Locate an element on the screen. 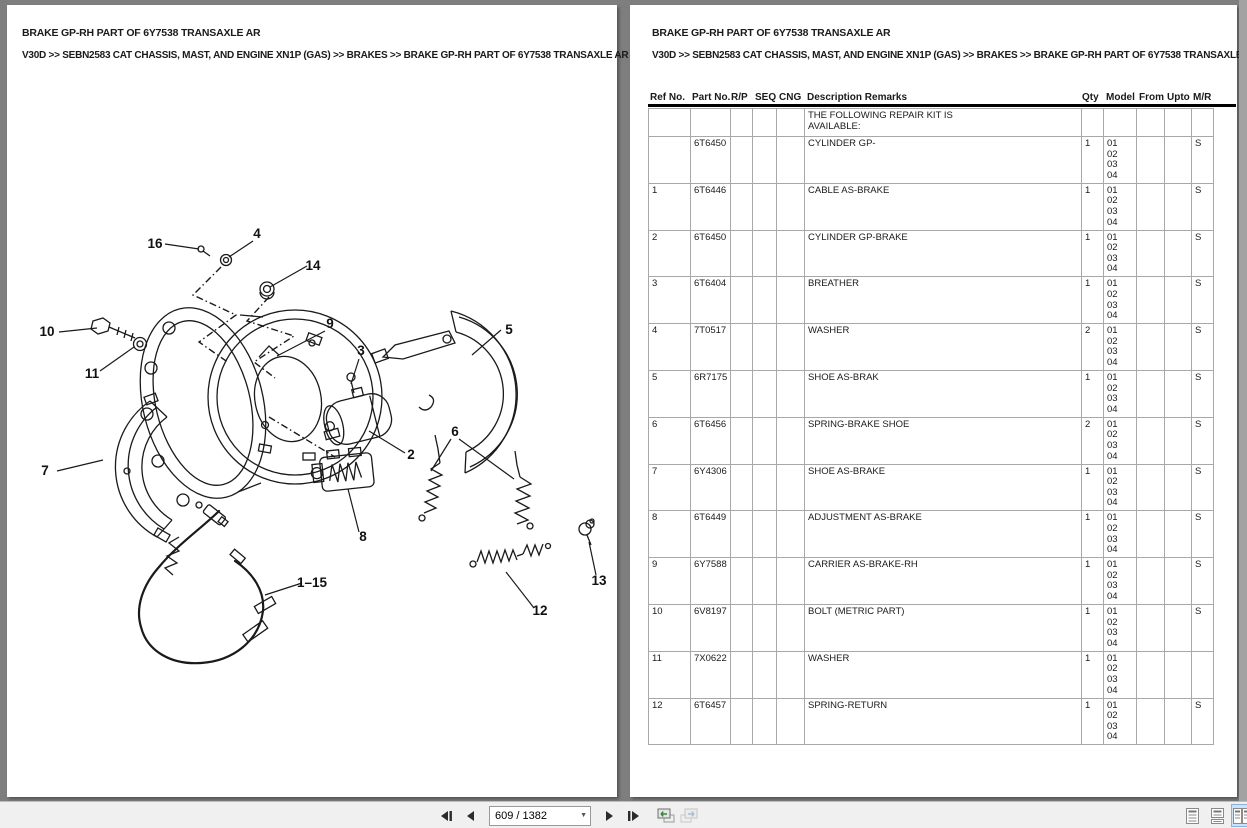 Image resolution: width=1247 pixels, height=828 pixels. continuous-view-button is located at coordinates (1217, 815).